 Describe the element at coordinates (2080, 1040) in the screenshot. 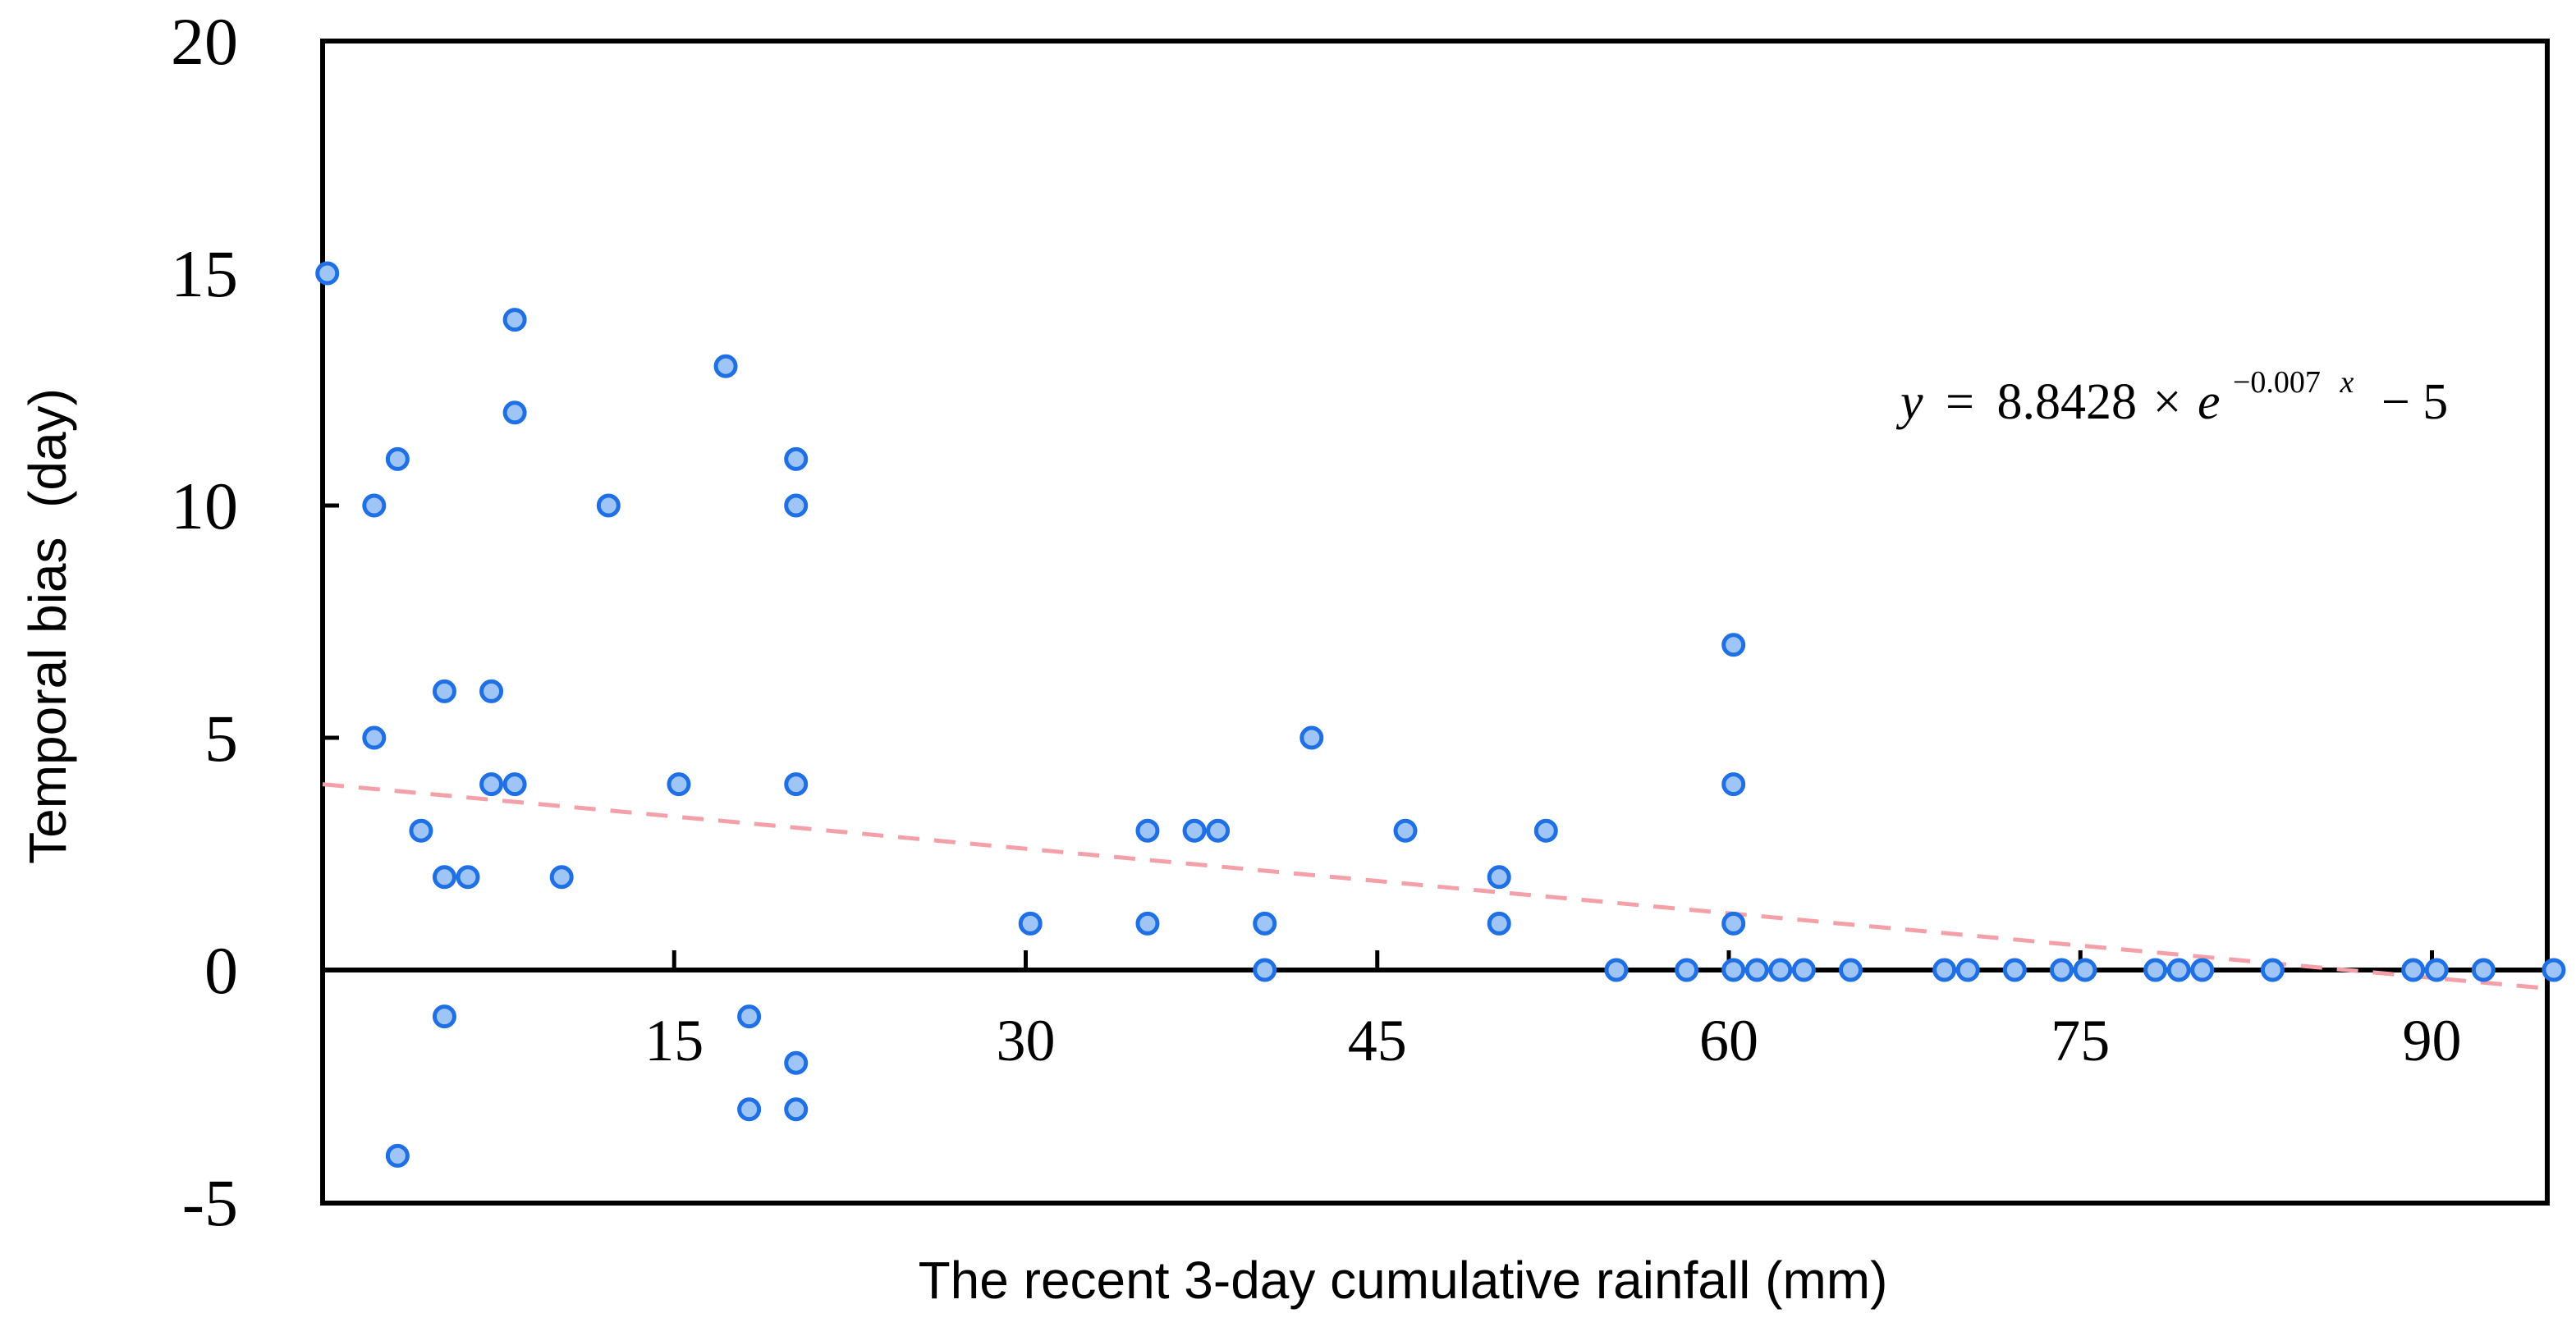

I see `x-tick-label: 75` at that location.